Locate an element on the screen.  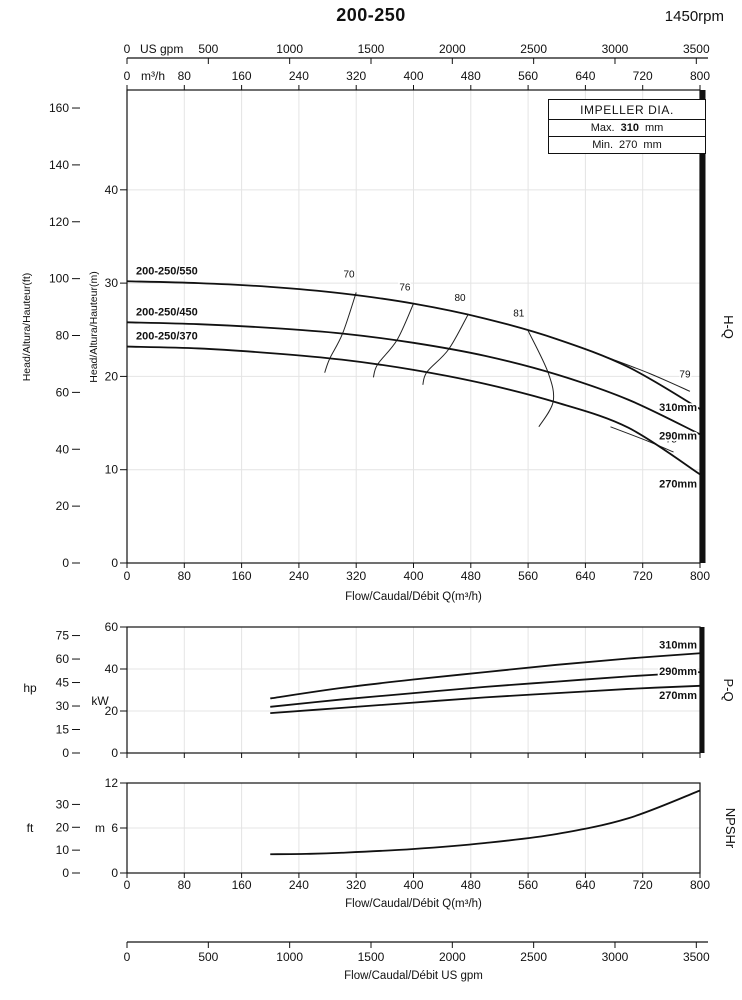
impeller-dia-box: IMPELLER DIA. Max. 310 mm Min. 270 mm is located at coordinates (627, 126).